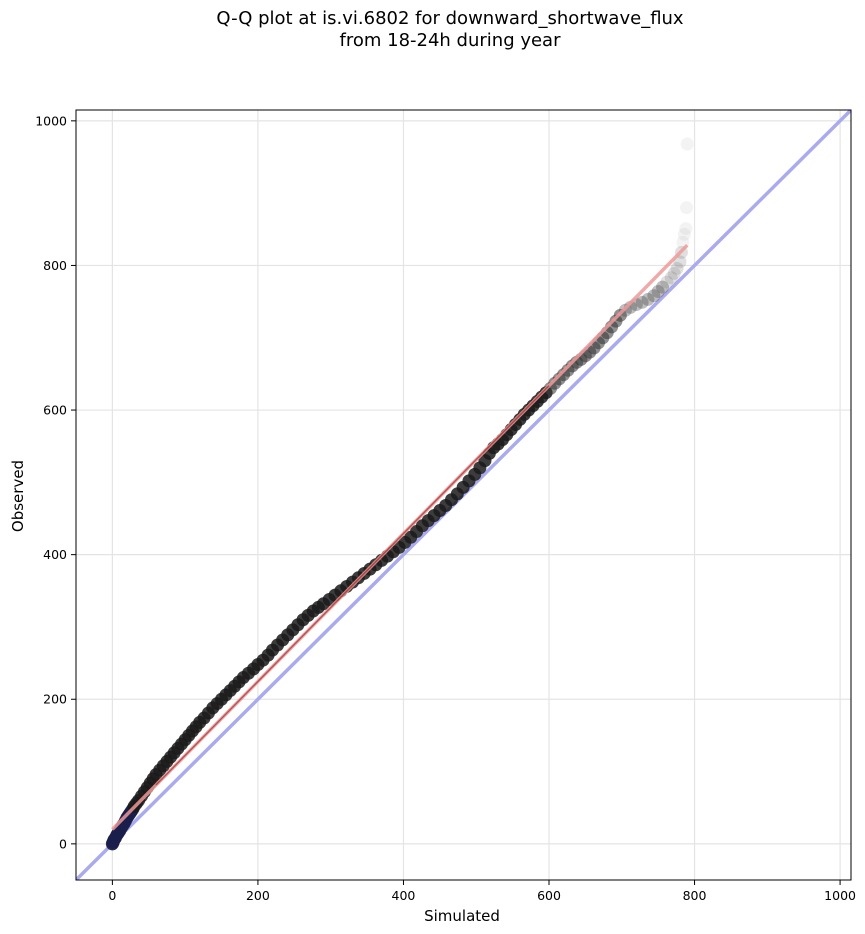 This screenshot has width=865, height=934. I want to click on x-tick-label: 1000, so click(840, 895).